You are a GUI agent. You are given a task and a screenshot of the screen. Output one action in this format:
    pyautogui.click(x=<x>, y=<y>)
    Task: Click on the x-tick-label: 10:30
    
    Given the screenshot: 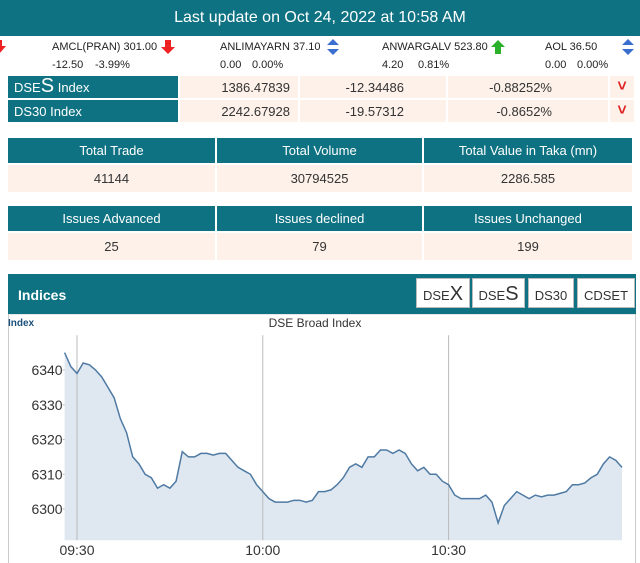 What is the action you would take?
    pyautogui.click(x=448, y=550)
    